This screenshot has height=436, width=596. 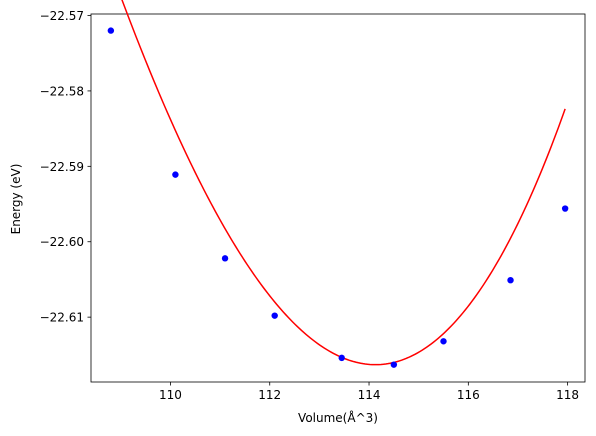 I want to click on x-tick-label: 116, so click(x=468, y=395).